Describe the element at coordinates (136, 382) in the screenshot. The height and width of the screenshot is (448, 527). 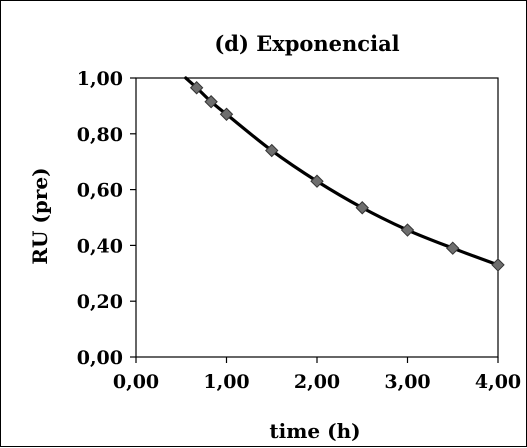
I see `x-tick-label: 0,00` at that location.